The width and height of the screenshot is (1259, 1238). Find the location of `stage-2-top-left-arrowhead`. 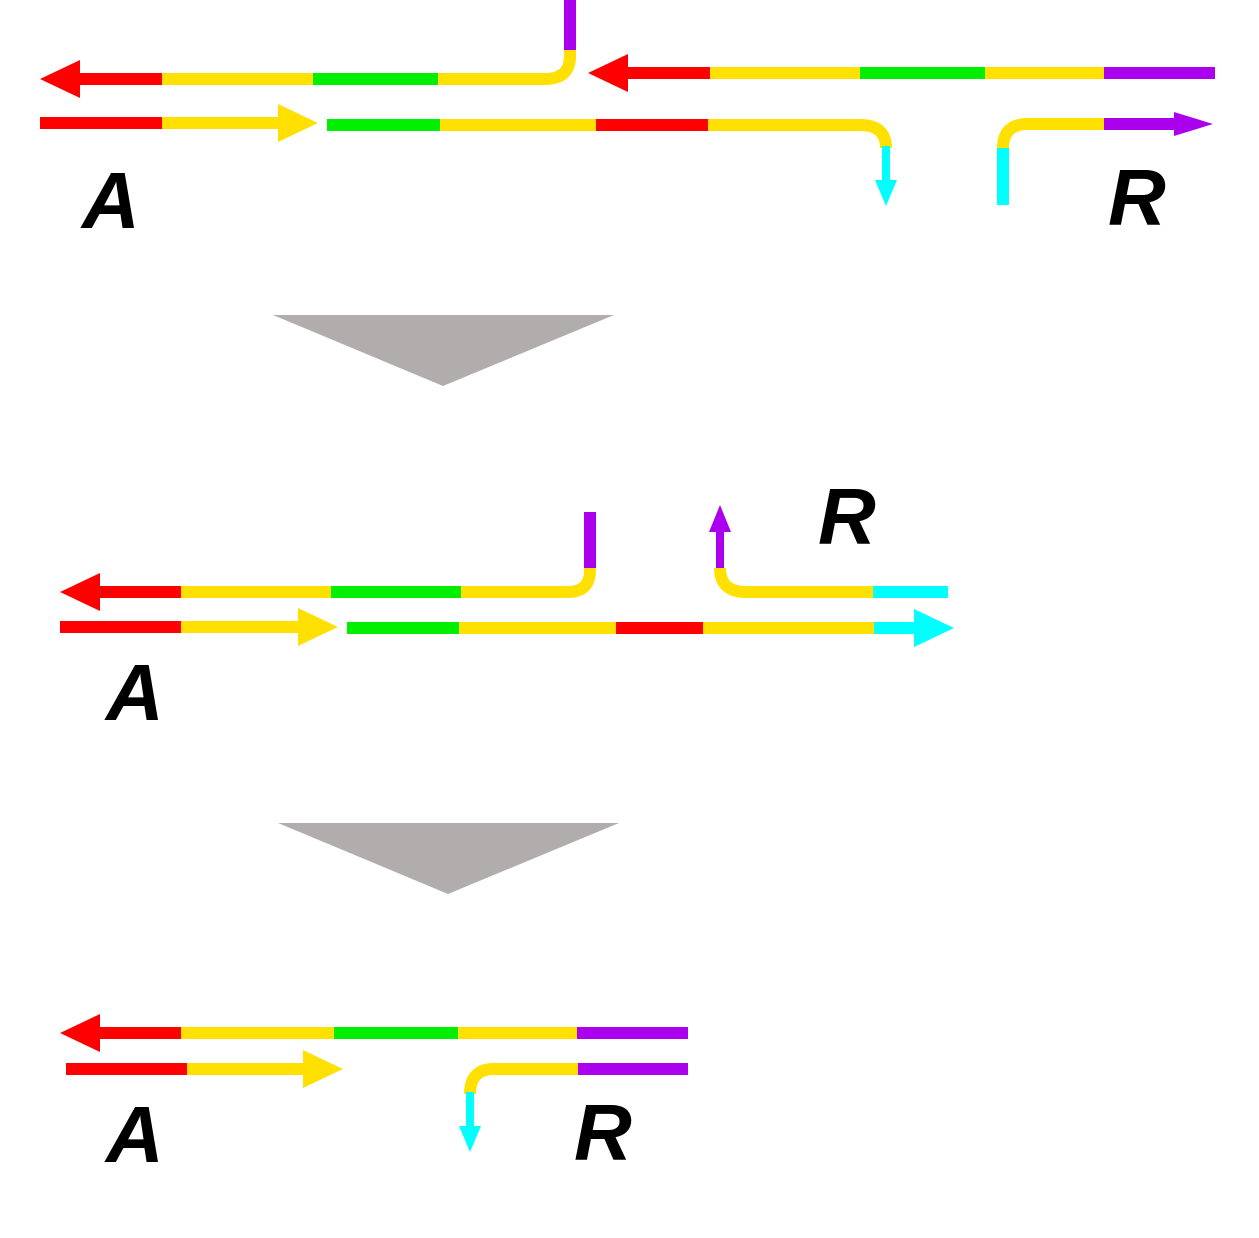

stage-2-top-left-arrowhead is located at coordinates (80, 592).